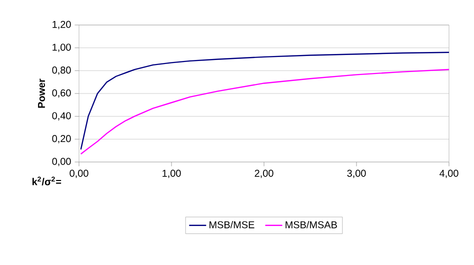  I want to click on y-tick-label: 0,20, so click(61, 139).